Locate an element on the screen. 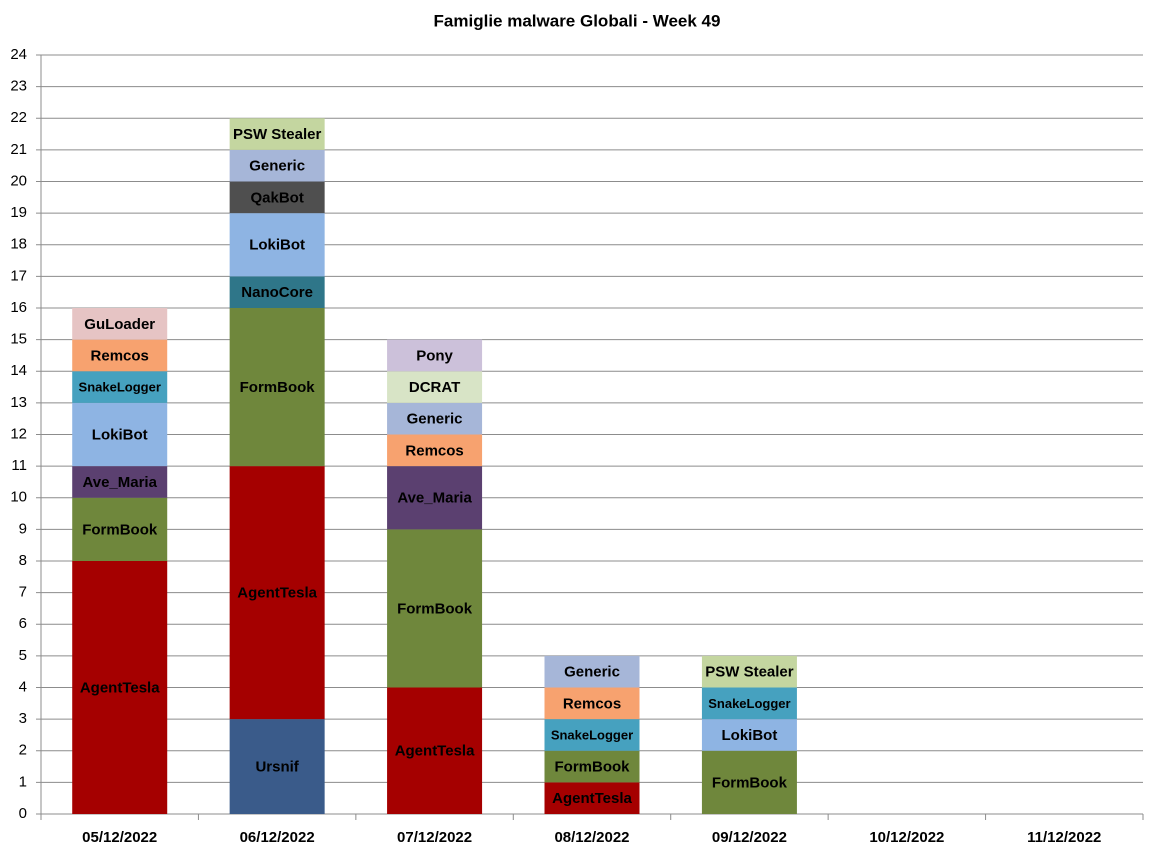 This screenshot has height=853, width=1158. y-tick-label: 24 is located at coordinates (18, 54).